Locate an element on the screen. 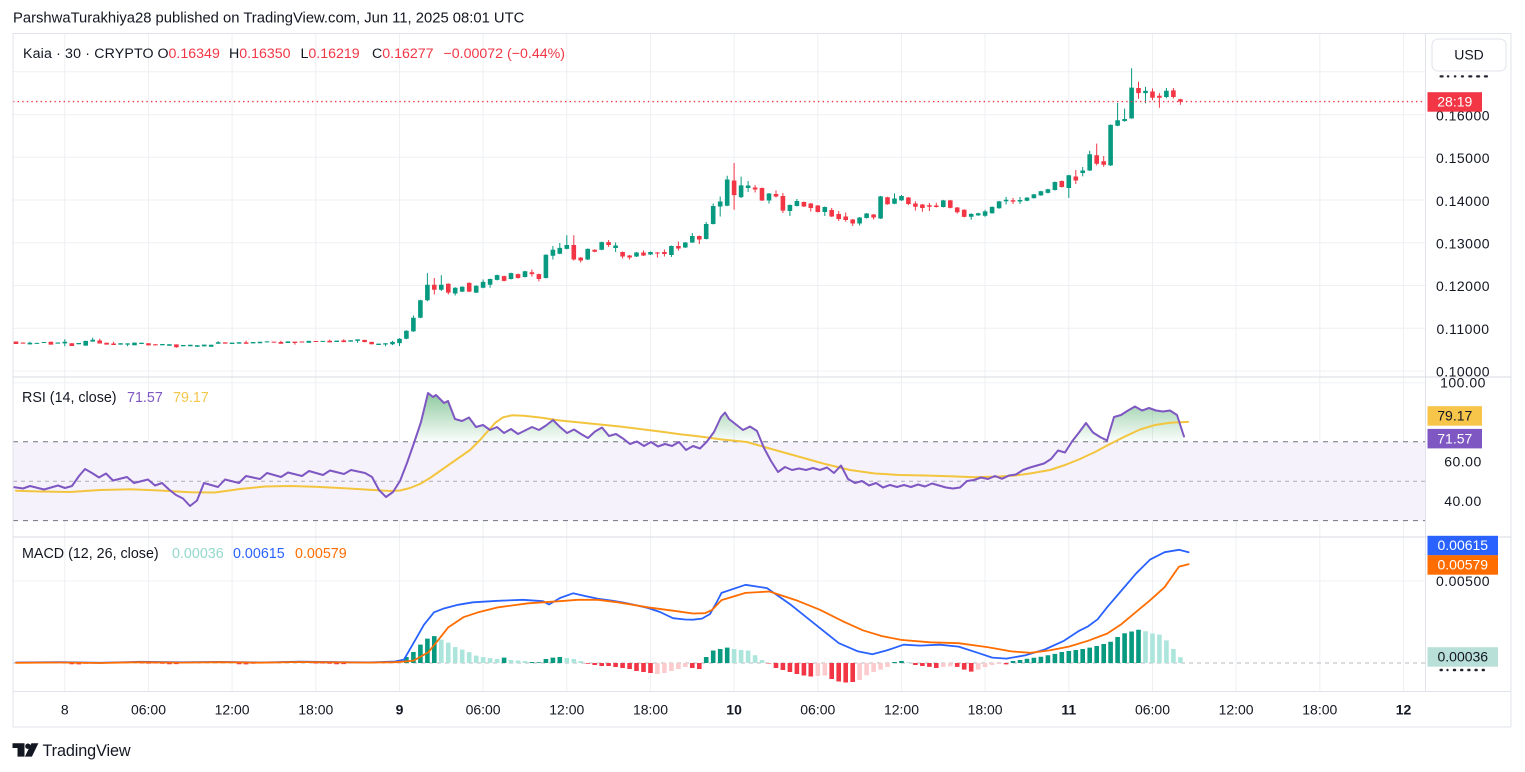 The height and width of the screenshot is (772, 1525). svg-text: RSI (14, close) 71.57 79.17 is located at coordinates (115, 398).